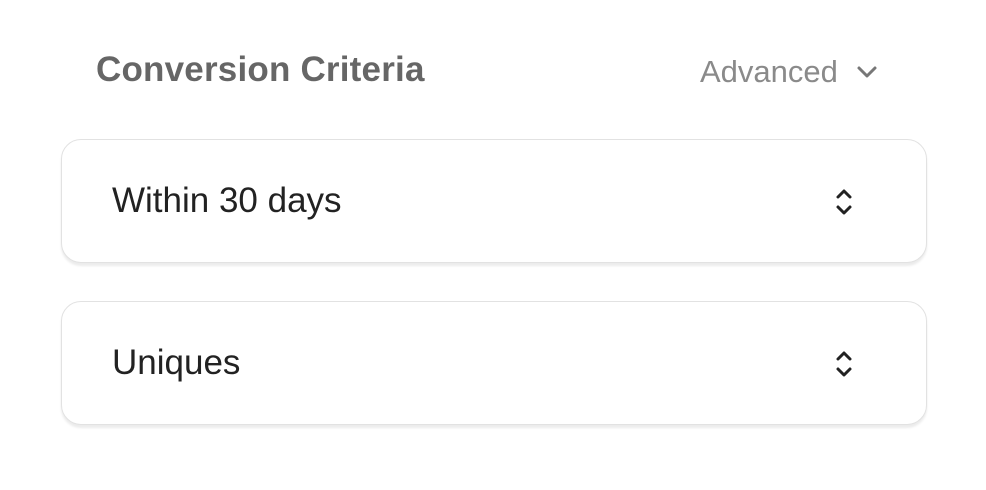 The height and width of the screenshot is (490, 986). I want to click on chevron-down-icon, so click(867, 72).